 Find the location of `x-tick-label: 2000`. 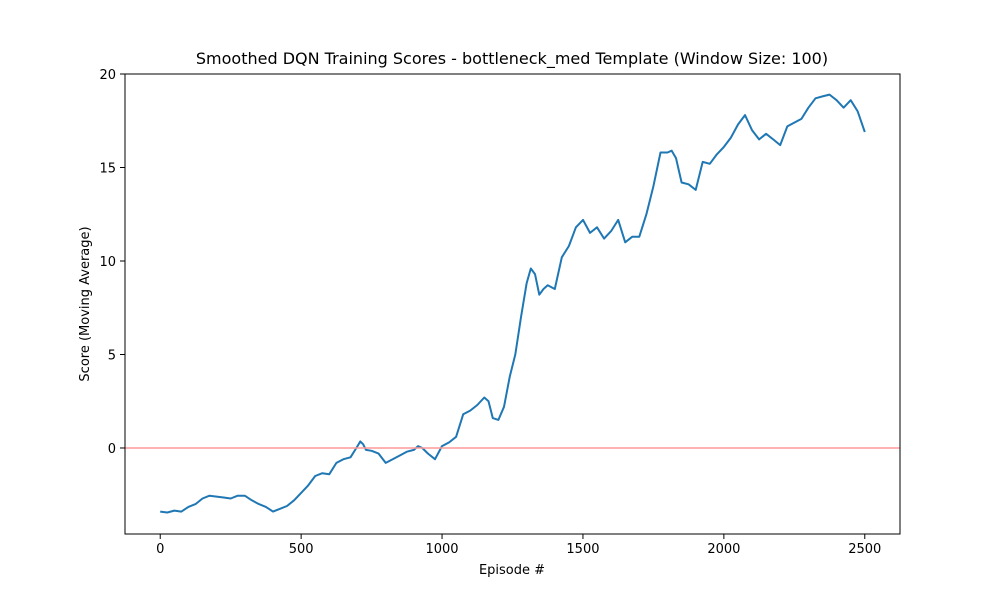

x-tick-label: 2000 is located at coordinates (723, 549).